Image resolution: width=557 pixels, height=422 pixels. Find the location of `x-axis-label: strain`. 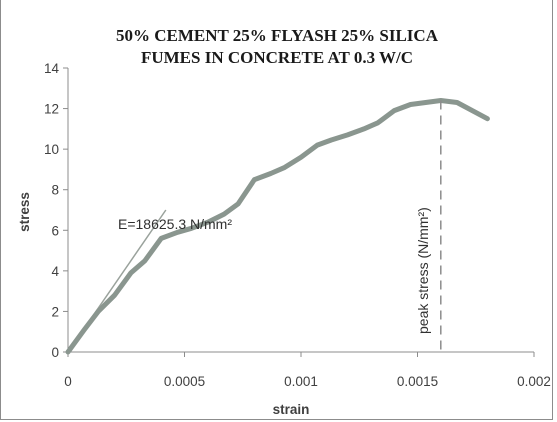

x-axis-label: strain is located at coordinates (291, 409).